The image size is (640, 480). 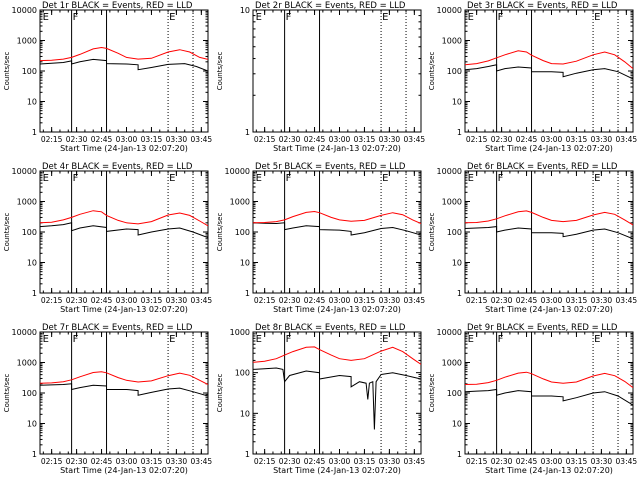 I want to click on panel-title: Det 1r BLACK = Events, RED = LLD, so click(x=117, y=6).